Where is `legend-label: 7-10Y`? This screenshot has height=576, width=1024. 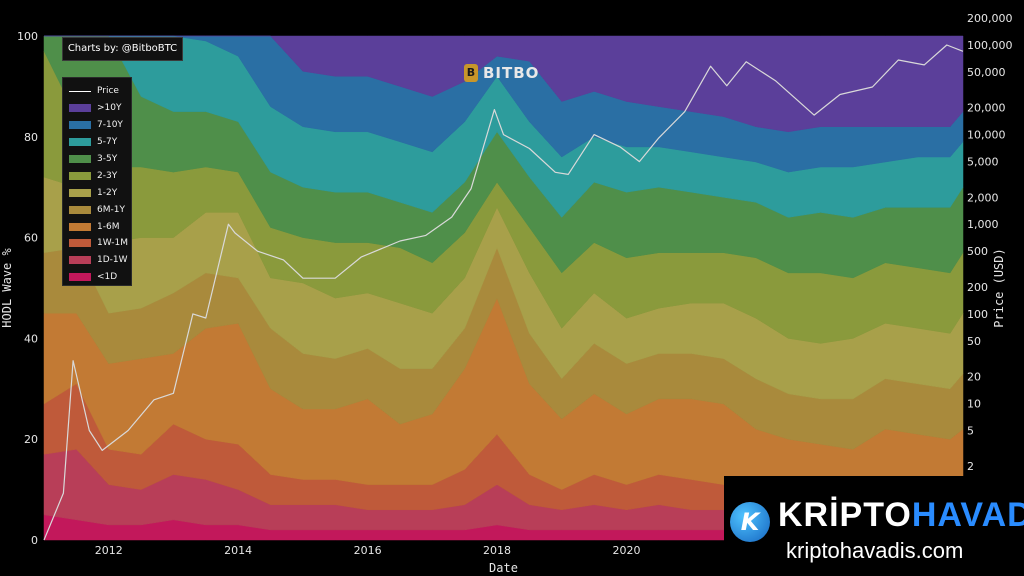 legend-label: 7-10Y is located at coordinates (110, 125).